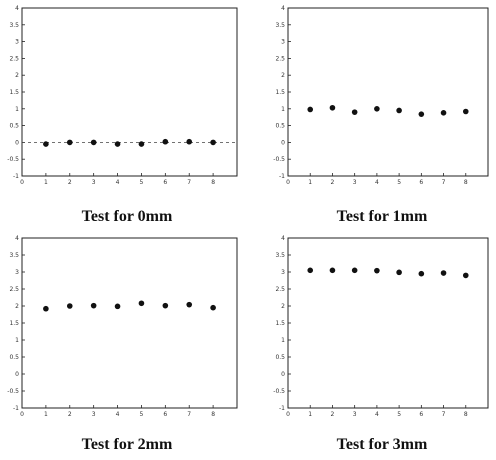 The height and width of the screenshot is (460, 496). What do you see at coordinates (280, 92) in the screenshot?
I see `y-tick-label-1mm-5: 1.5` at bounding box center [280, 92].